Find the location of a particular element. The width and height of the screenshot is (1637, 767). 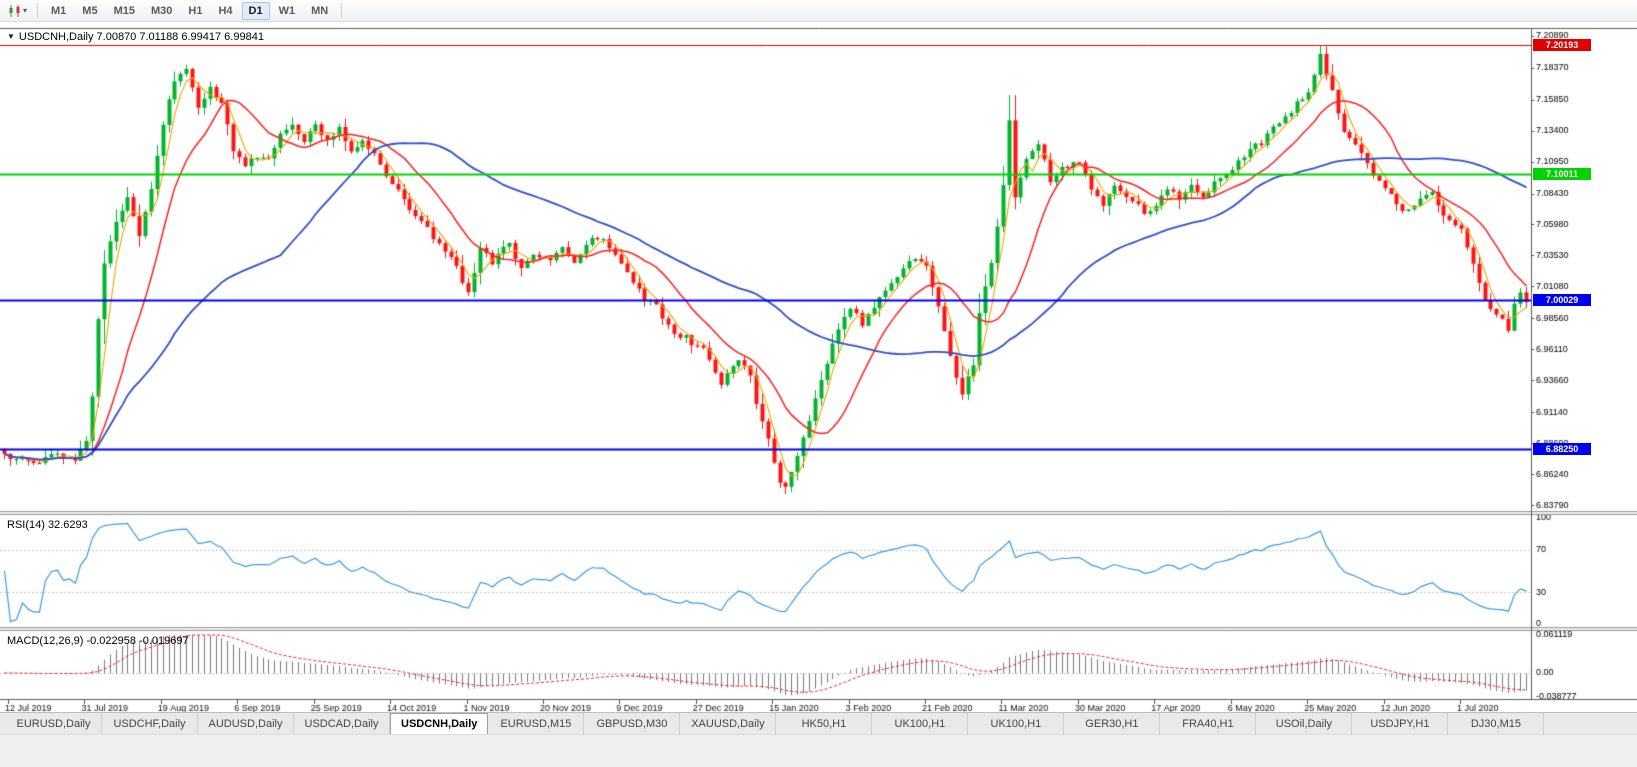

chart-tab-xauusd-daily: XAUUSD,Daily is located at coordinates (728, 723).